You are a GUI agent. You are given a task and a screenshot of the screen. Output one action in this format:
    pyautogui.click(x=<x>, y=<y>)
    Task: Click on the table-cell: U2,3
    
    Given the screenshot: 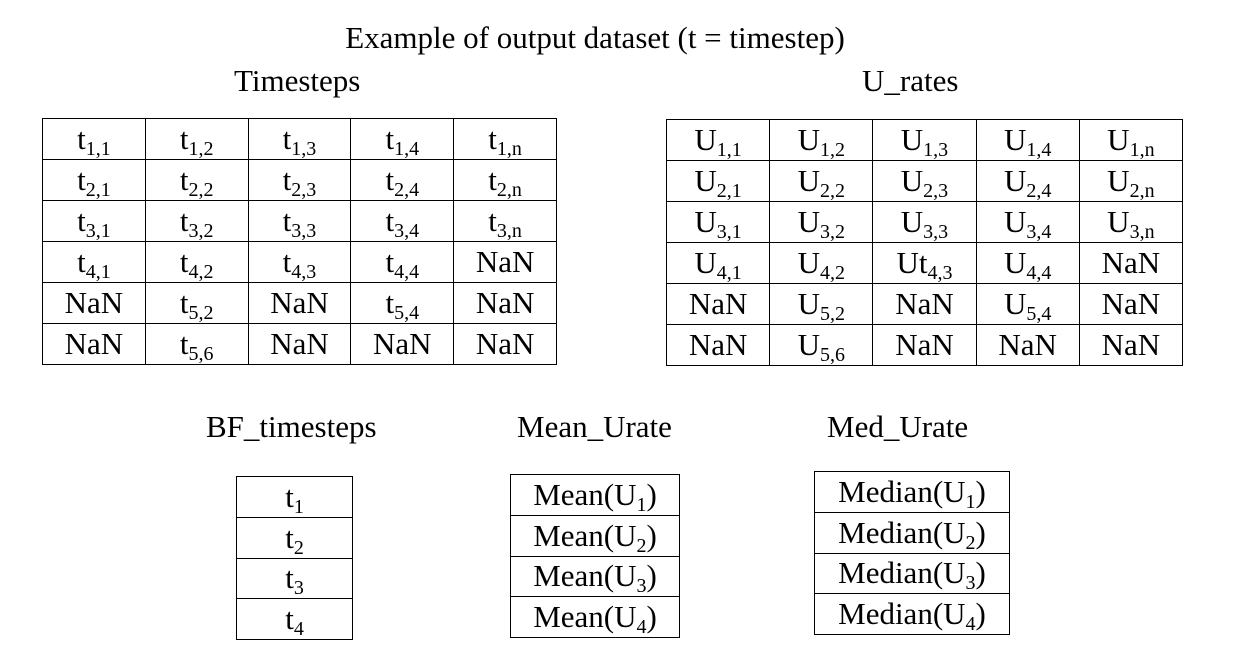 What is the action you would take?
    pyautogui.click(x=924, y=181)
    